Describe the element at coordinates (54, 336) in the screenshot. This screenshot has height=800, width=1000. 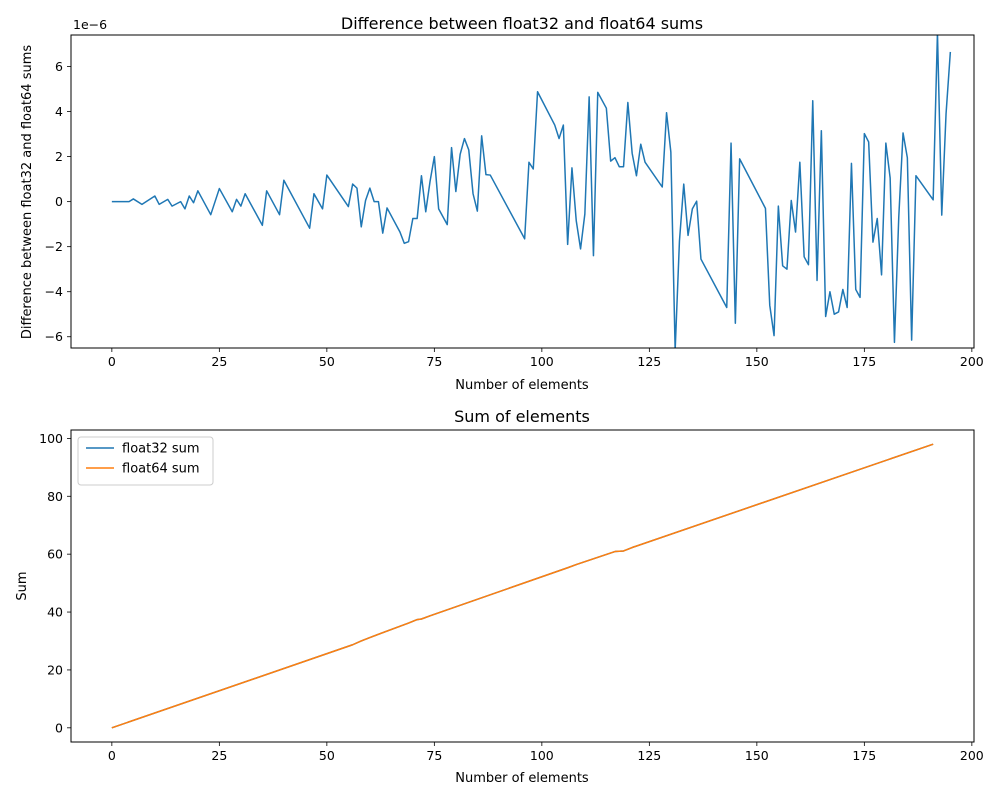
I see `y-tick-label: −6` at that location.